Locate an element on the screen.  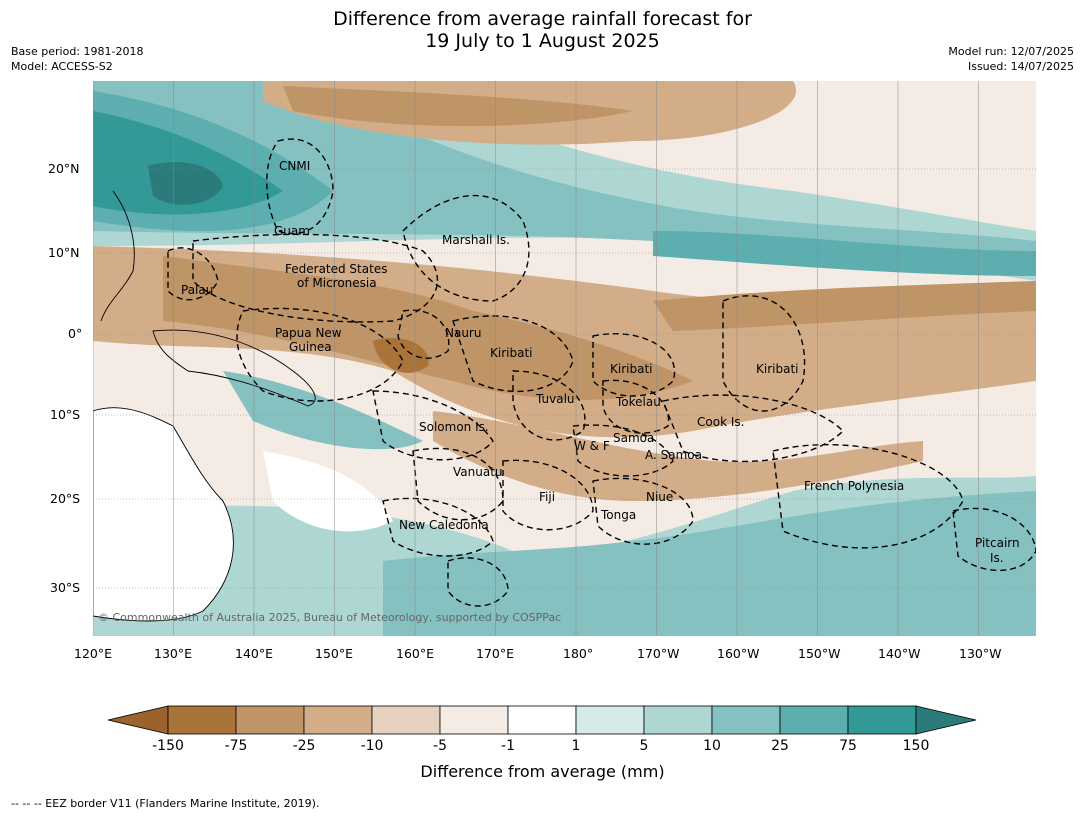
colorbar: -150 -75 -25 -10 -5 -1 1 5 10 25 75 150 is located at coordinates (542, 727).